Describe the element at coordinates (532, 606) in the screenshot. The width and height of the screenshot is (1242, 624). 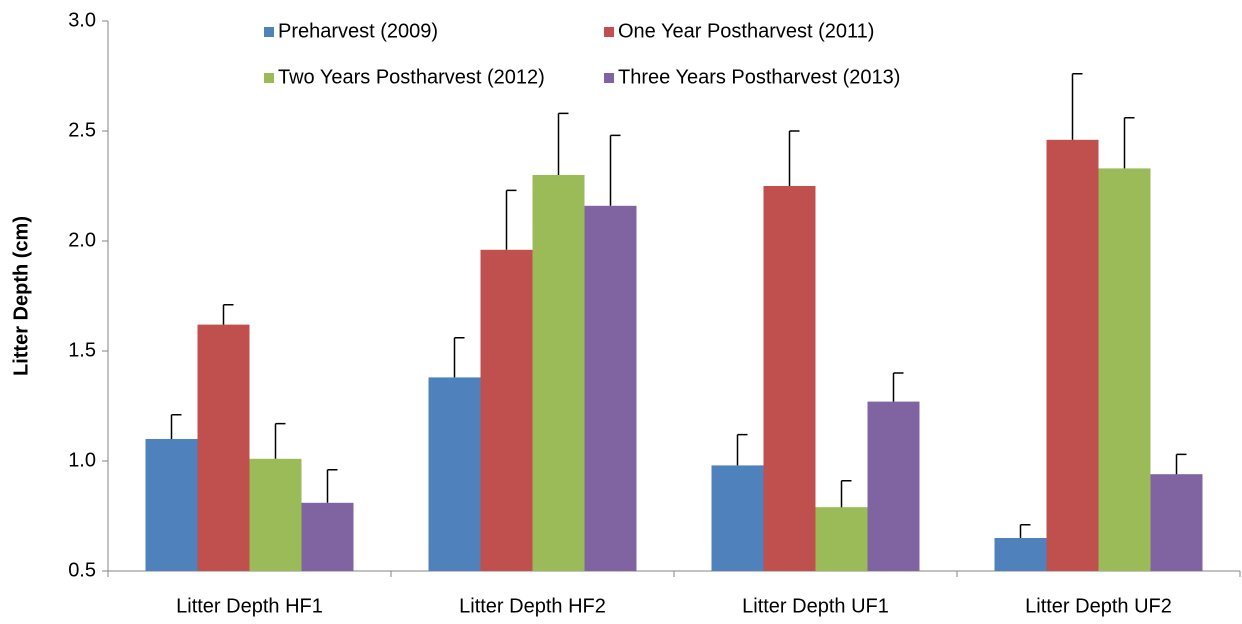
I see `x-tick-label: Litter Depth HF2` at that location.